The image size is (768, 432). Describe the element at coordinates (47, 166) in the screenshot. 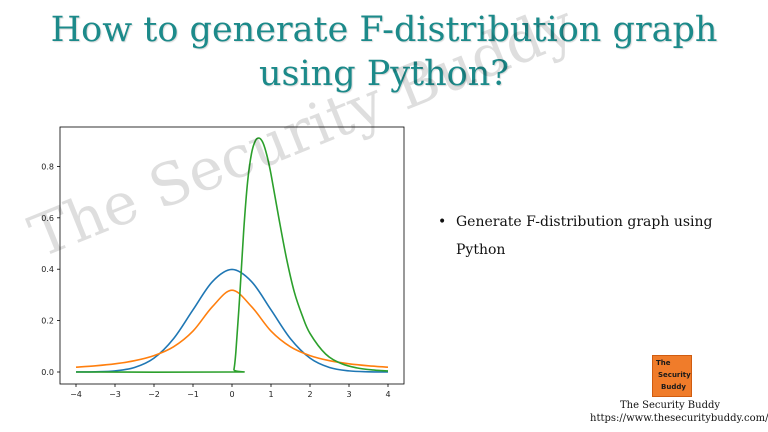

I see `y-tick-label: 0.8` at that location.